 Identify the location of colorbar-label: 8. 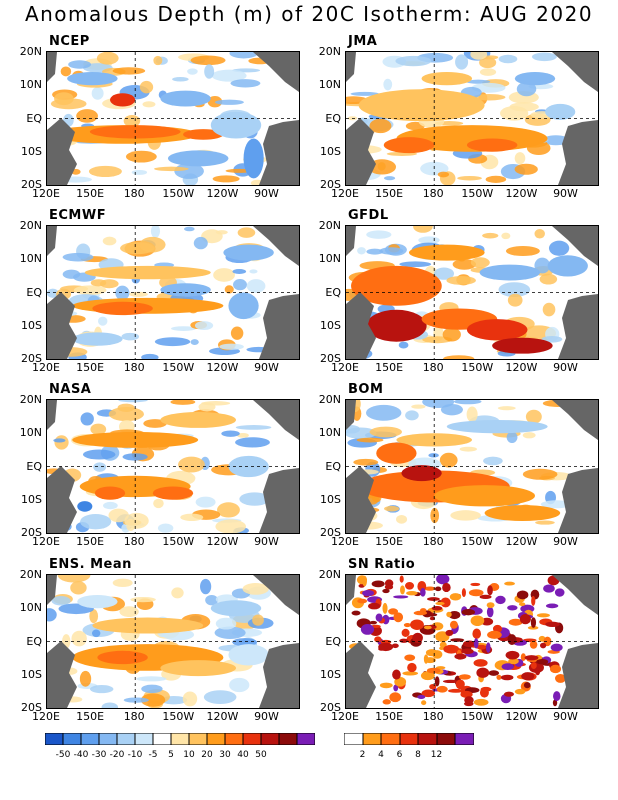
(418, 755).